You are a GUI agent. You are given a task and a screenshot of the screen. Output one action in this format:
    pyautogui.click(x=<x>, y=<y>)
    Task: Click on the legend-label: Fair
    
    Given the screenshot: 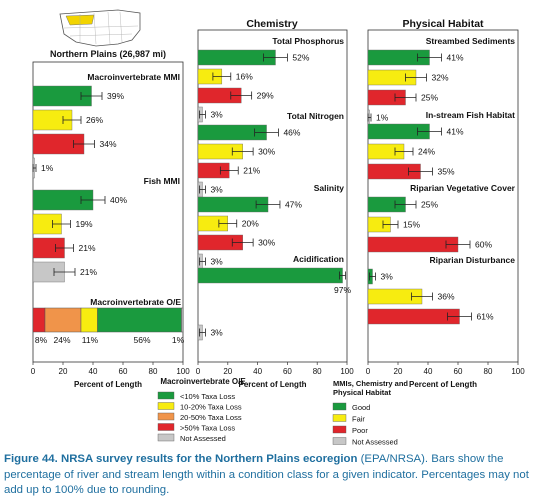 What is the action you would take?
    pyautogui.click(x=358, y=419)
    